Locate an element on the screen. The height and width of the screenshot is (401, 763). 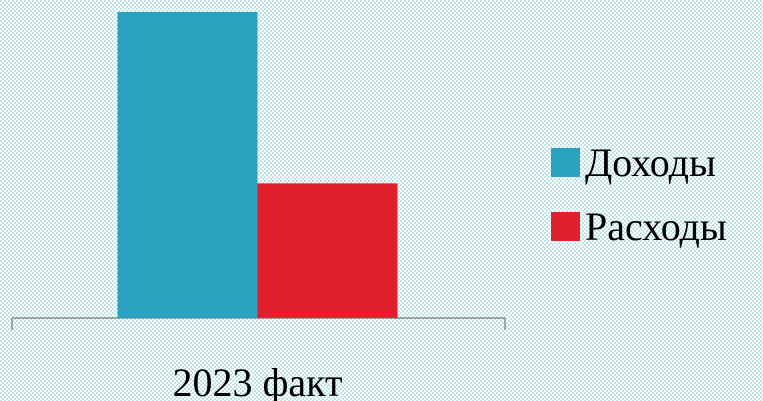
legend-label: Доходы is located at coordinates (650, 162).